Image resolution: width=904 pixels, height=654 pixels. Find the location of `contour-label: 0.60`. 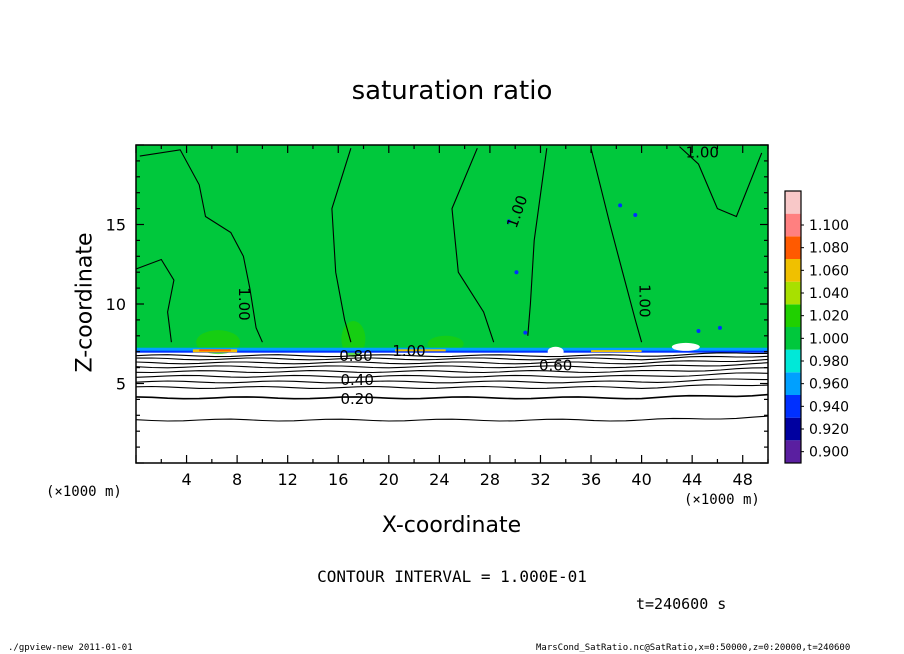

contour-label: 0.60 is located at coordinates (555, 366).